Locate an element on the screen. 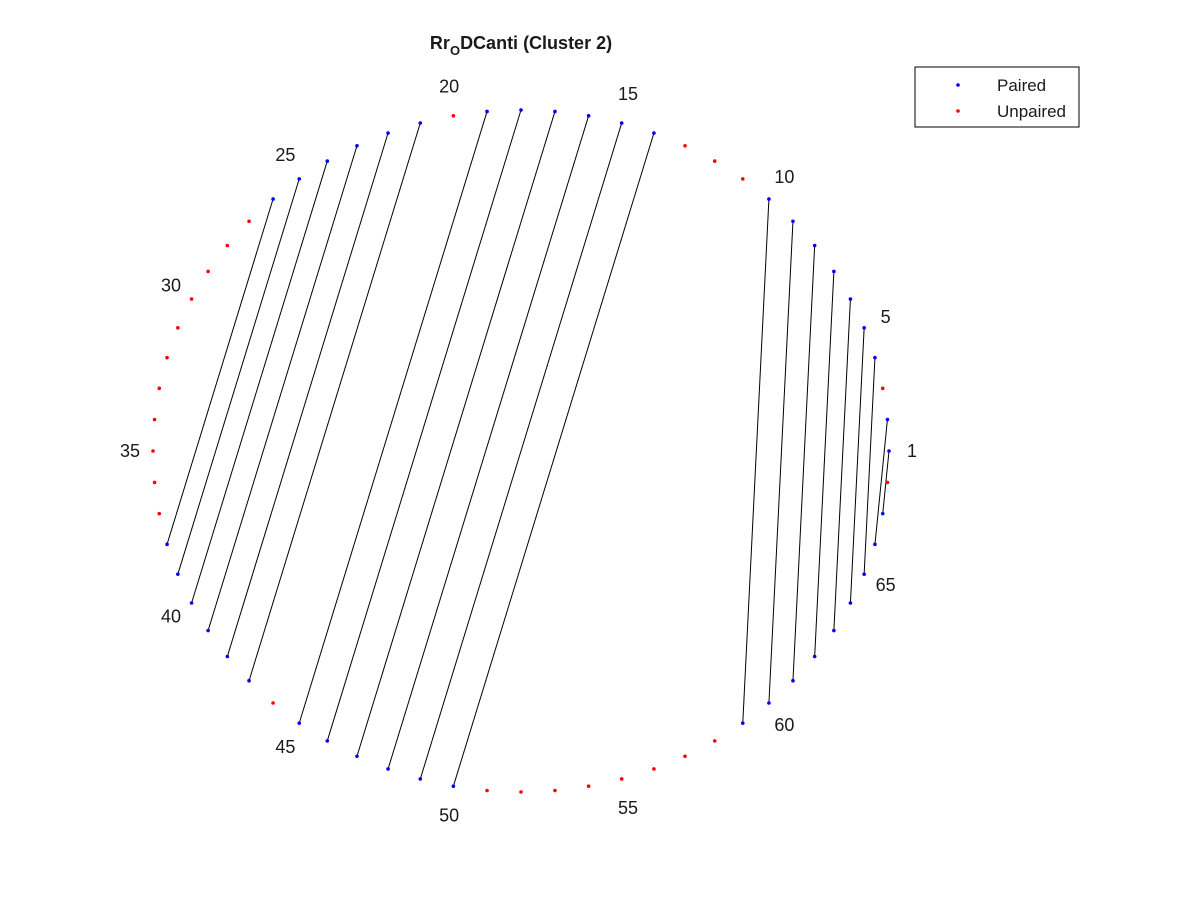 This screenshot has height=900, width=1200. position-label: 40 is located at coordinates (171, 616).